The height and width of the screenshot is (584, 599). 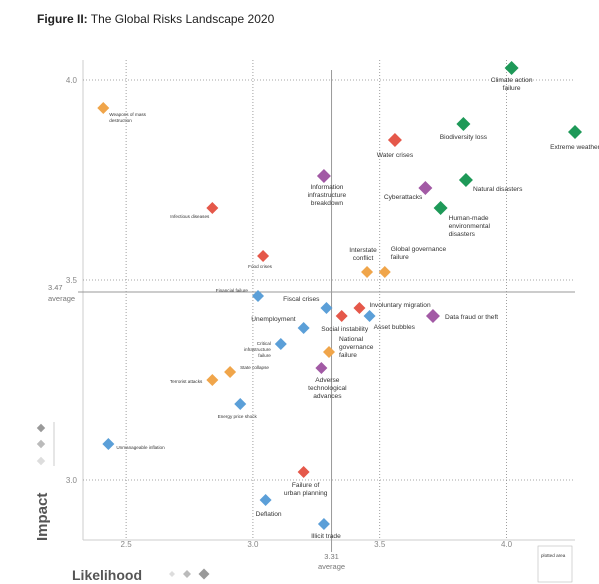 I want to click on label-terrorist-attacks: Terrorist attacks, so click(x=186, y=381).